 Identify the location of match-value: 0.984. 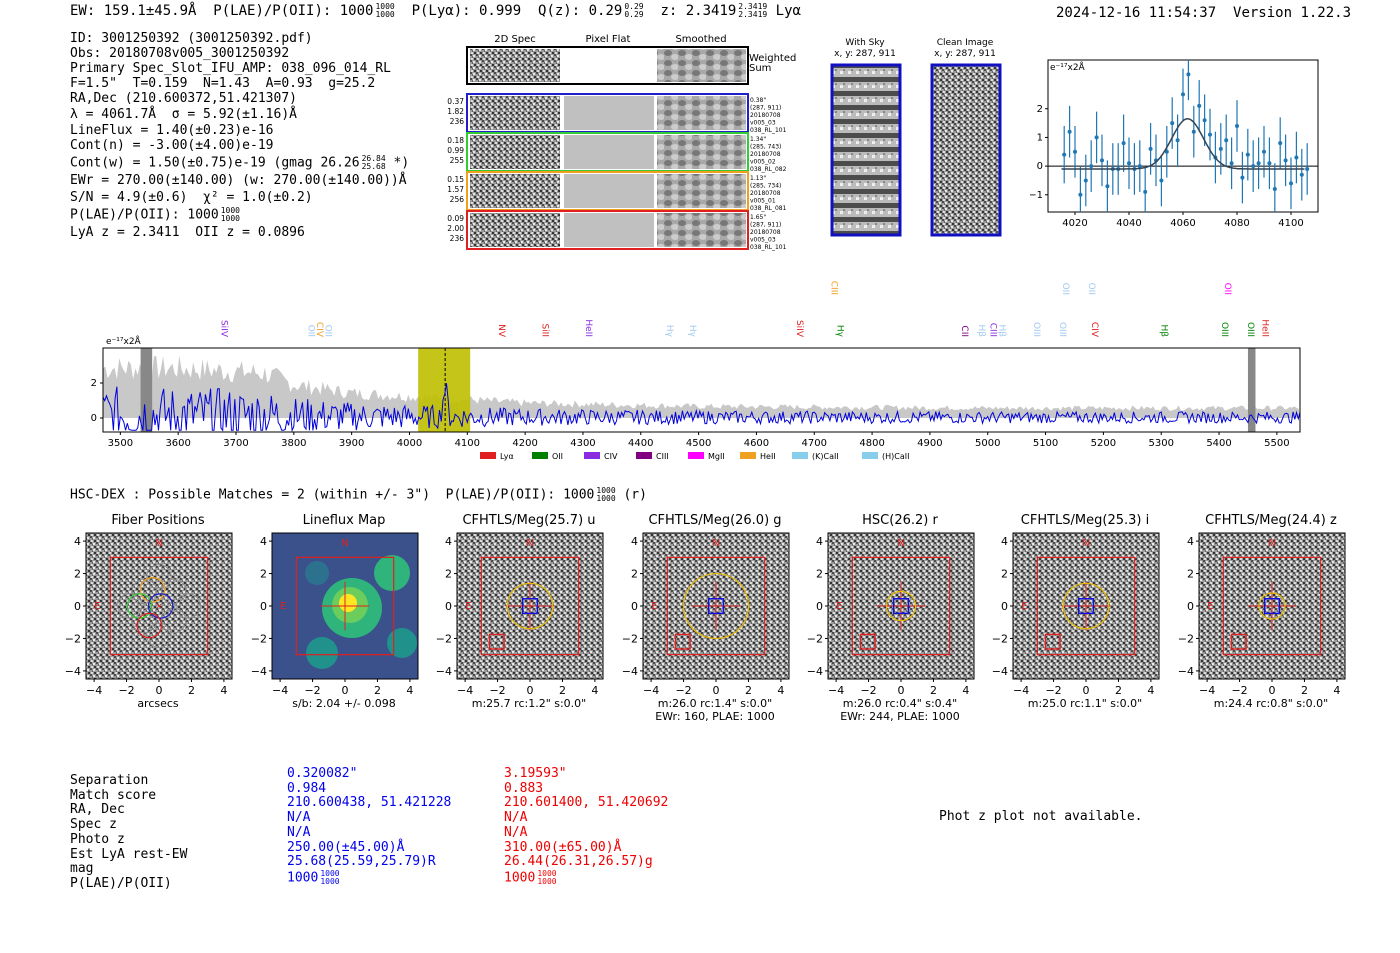
(307, 788).